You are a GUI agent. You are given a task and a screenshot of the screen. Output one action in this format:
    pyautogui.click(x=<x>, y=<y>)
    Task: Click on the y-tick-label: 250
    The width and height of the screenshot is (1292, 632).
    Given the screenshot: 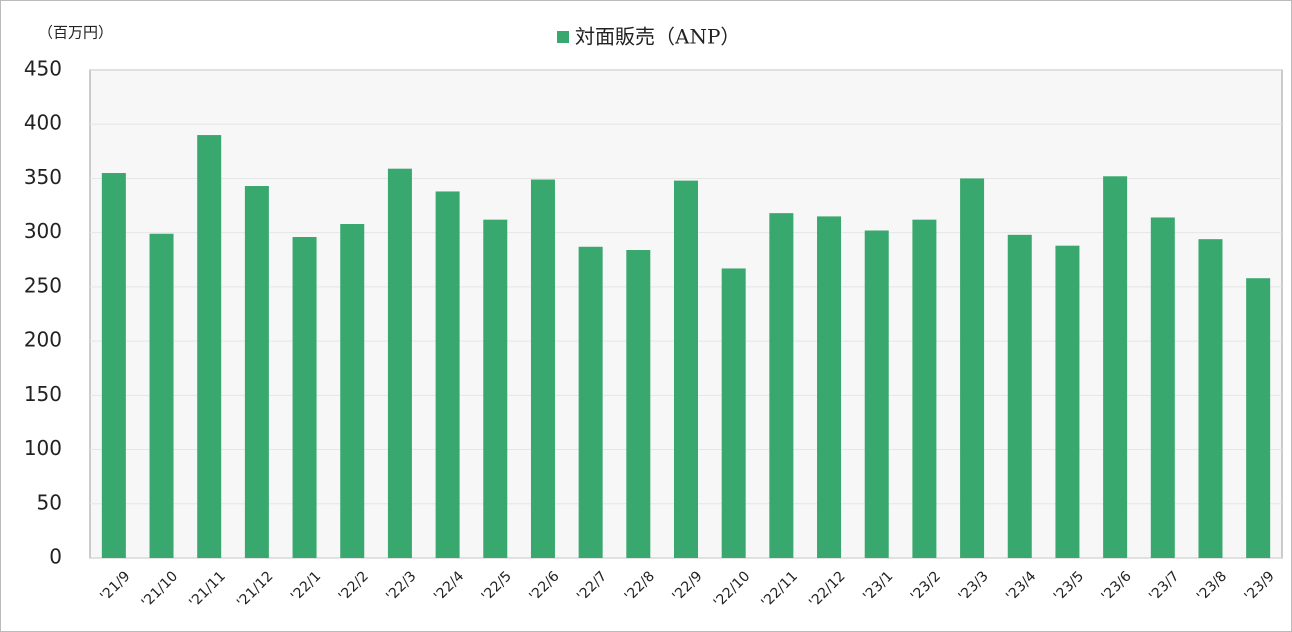 What is the action you would take?
    pyautogui.click(x=43, y=285)
    